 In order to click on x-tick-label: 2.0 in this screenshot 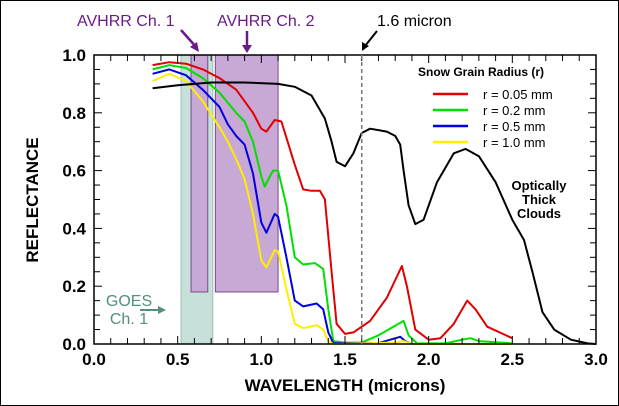, I will do `click(429, 359)`.